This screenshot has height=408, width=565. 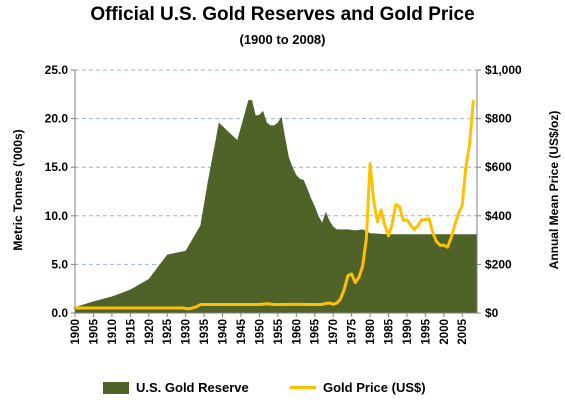 I want to click on x-tick-label: 1940, so click(x=224, y=332).